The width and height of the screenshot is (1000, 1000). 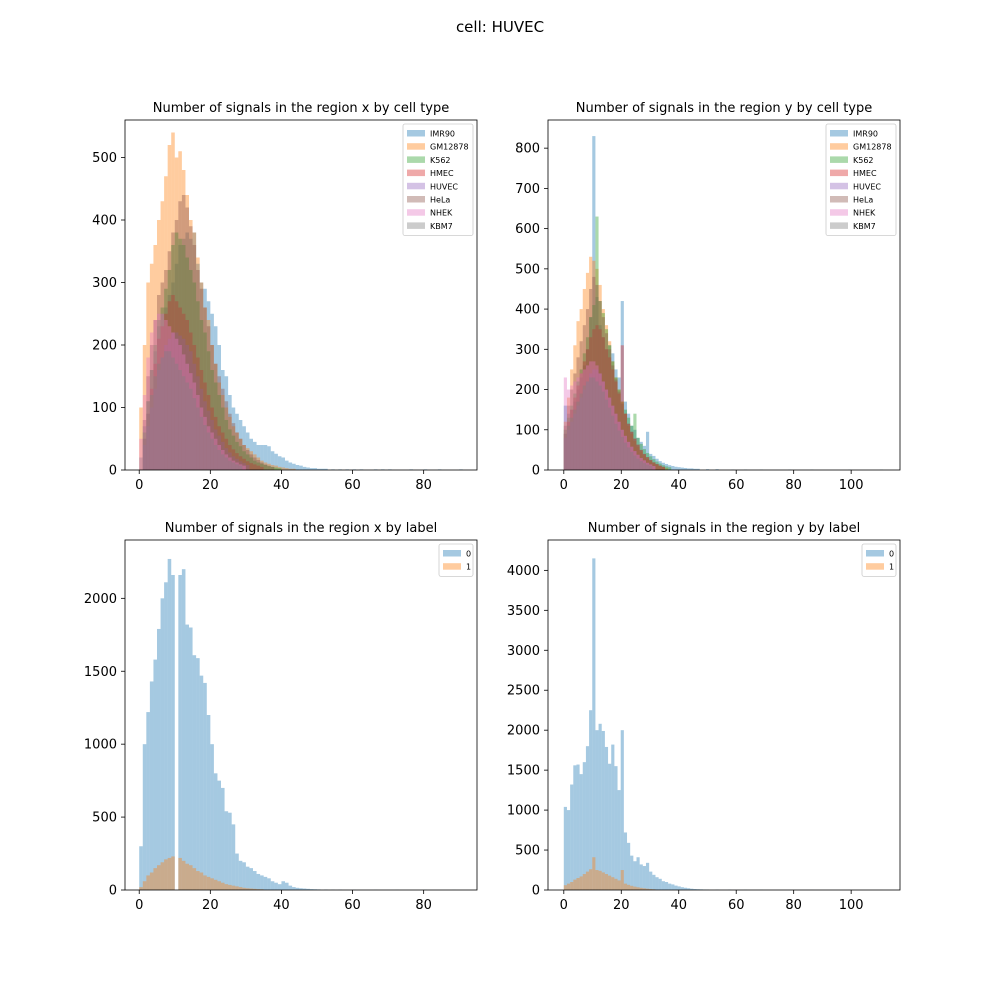 What do you see at coordinates (108, 315) in the screenshot?
I see `y-axis-ticks: 0 100 200 300 400 500` at bounding box center [108, 315].